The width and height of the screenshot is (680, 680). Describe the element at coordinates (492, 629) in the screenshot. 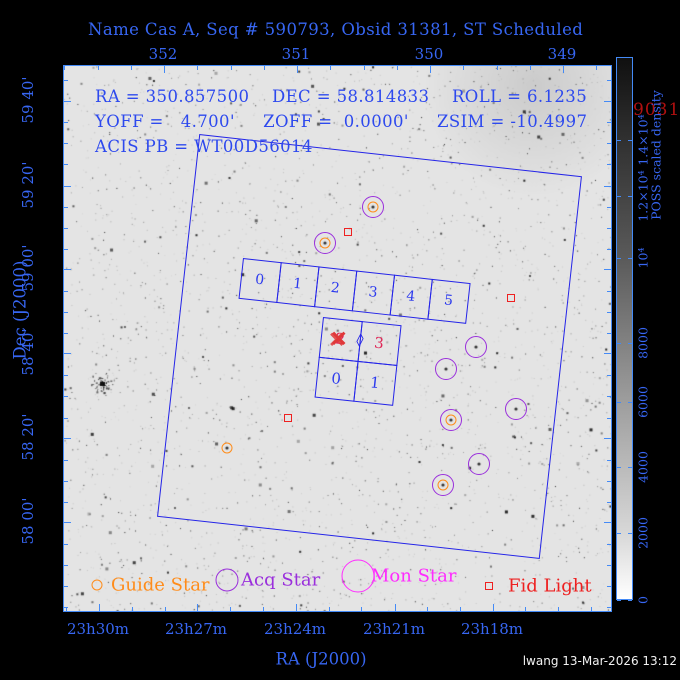

I see `ra-bottom-tick-label: 23h18m` at that location.